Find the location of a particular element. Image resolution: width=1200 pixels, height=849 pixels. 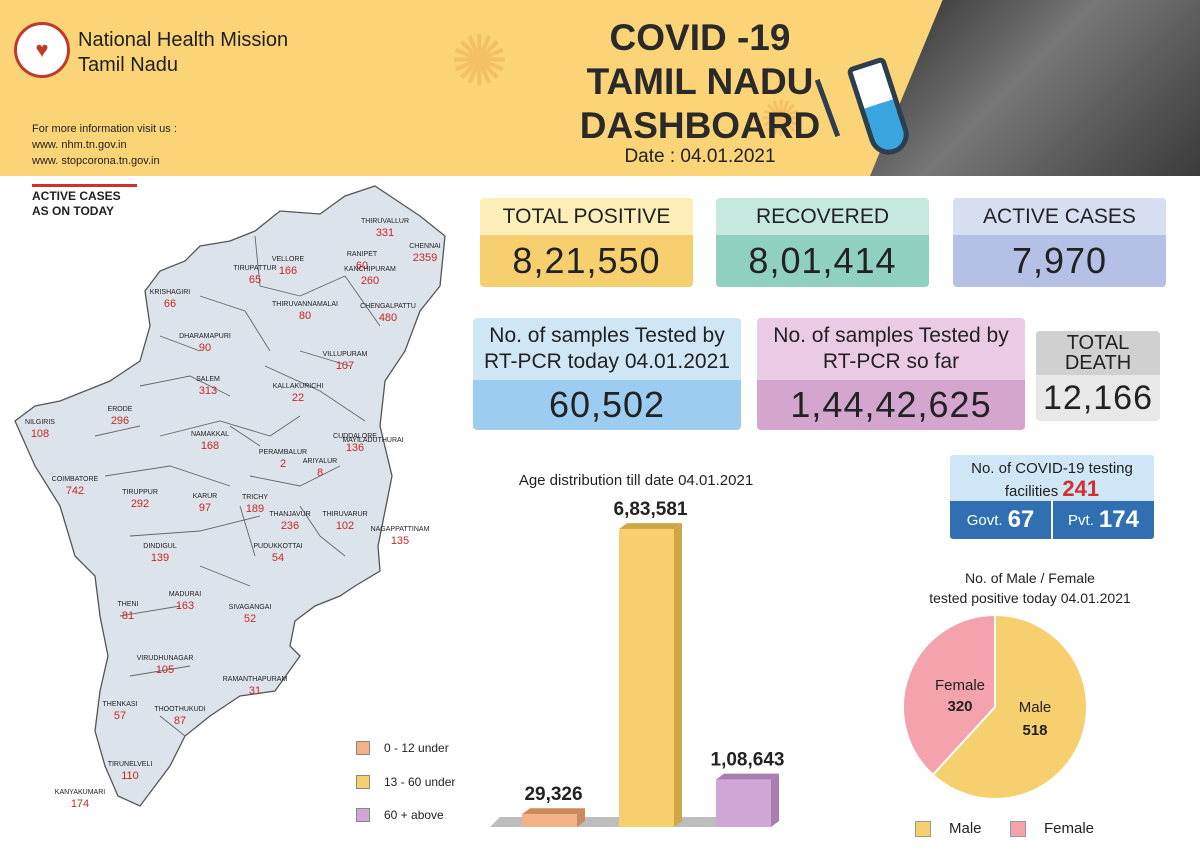

legend-label: 0 - 12 under is located at coordinates (416, 748).